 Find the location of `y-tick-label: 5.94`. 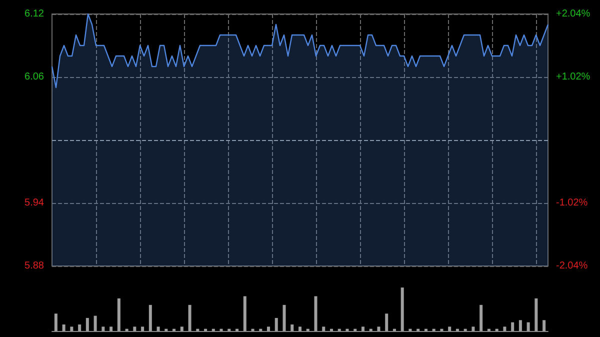

y-tick-label: 5.94 is located at coordinates (34, 203).